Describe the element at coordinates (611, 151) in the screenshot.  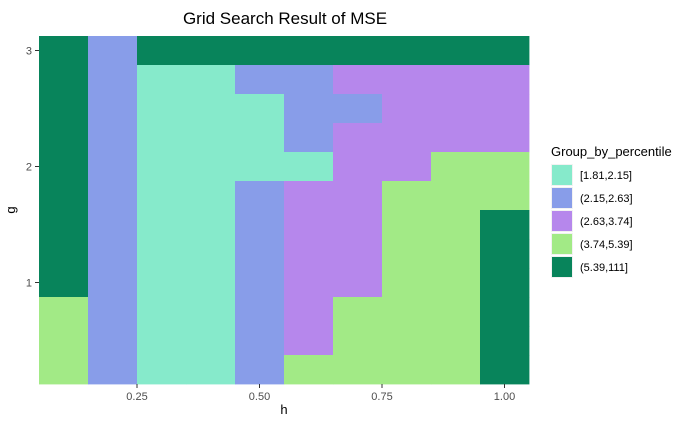
I see `legend-title: Group_by_percentile` at that location.